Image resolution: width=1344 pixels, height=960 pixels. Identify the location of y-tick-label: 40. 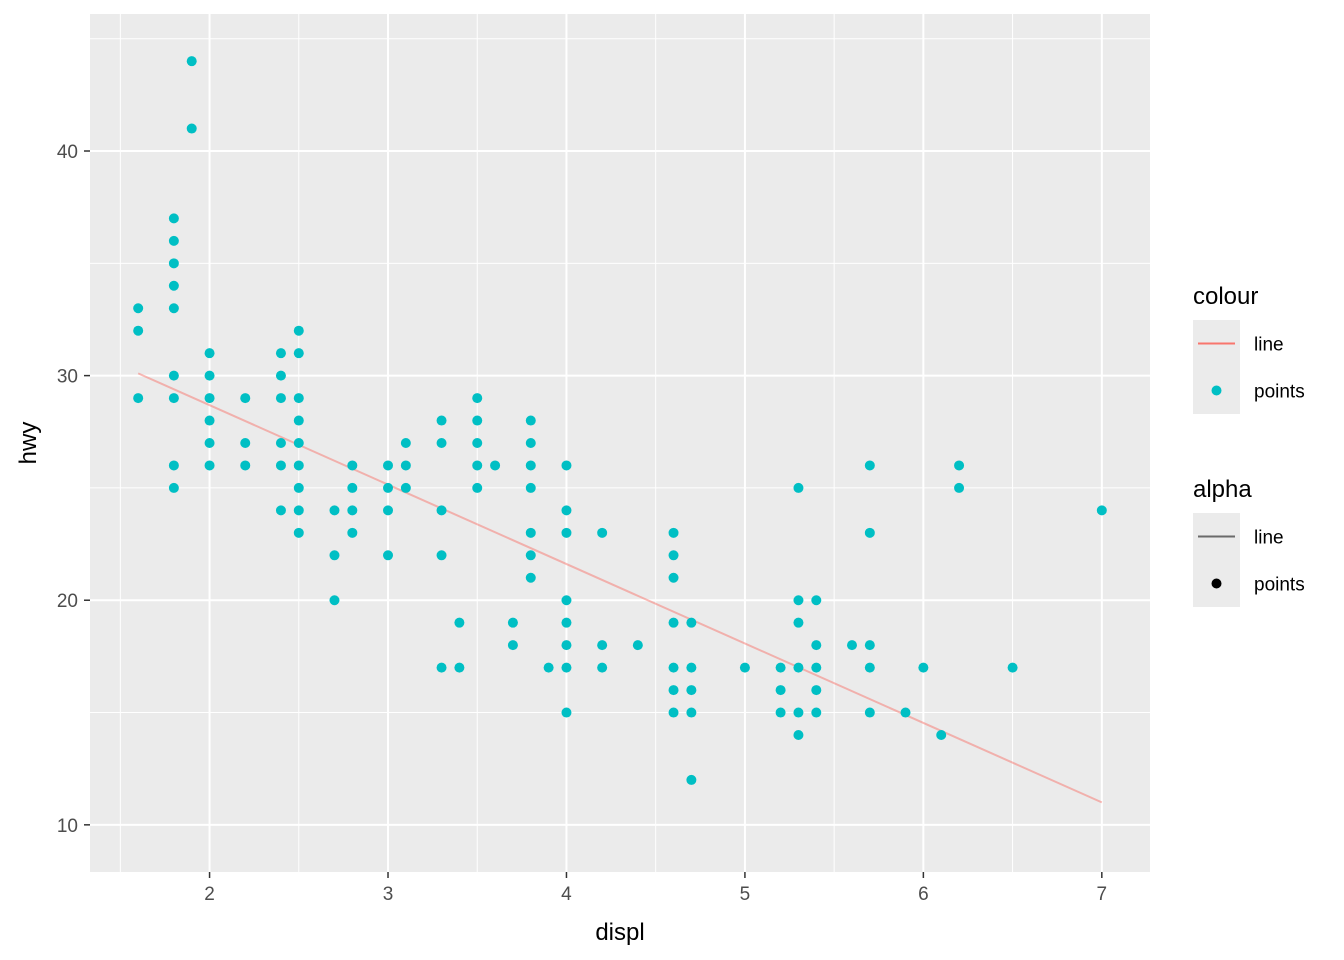
(67, 152).